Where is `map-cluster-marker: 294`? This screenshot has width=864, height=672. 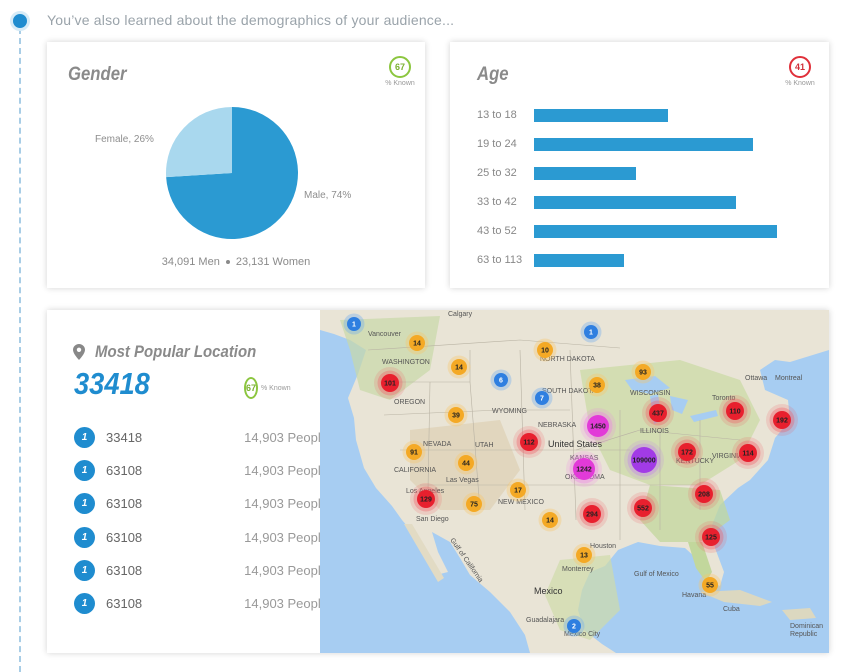
map-cluster-marker: 294 is located at coordinates (592, 514).